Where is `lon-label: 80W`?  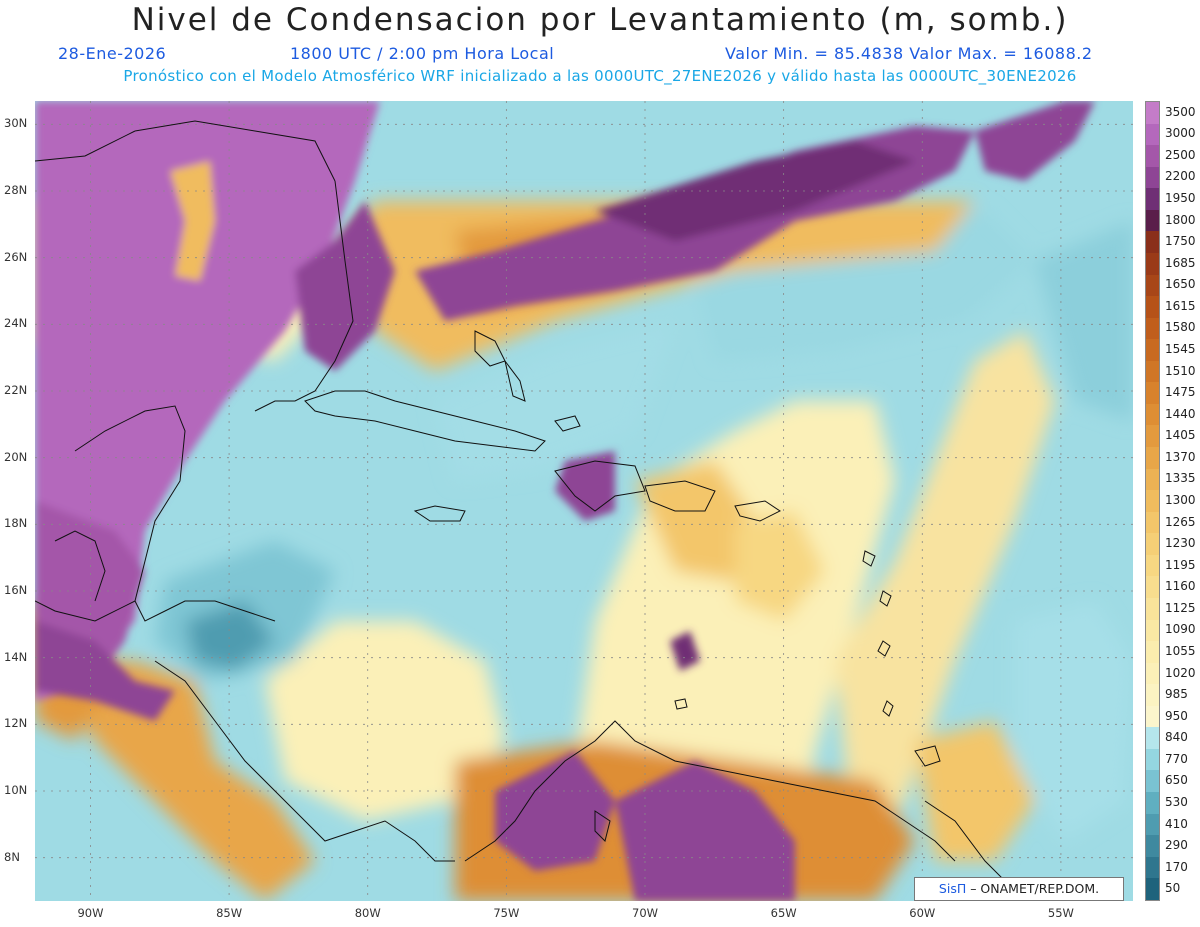 lon-label: 80W is located at coordinates (367, 913).